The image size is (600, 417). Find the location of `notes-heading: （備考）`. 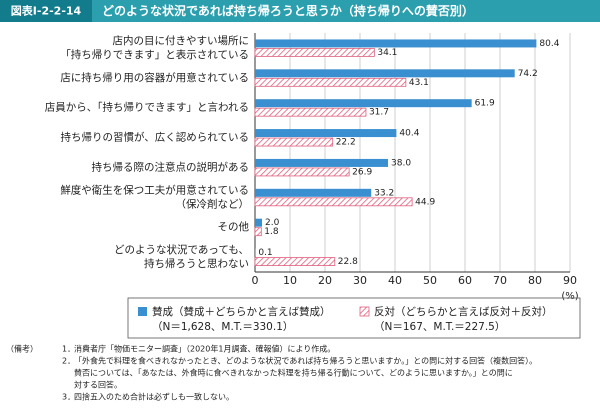

notes-heading: （備考） is located at coordinates (22, 349).